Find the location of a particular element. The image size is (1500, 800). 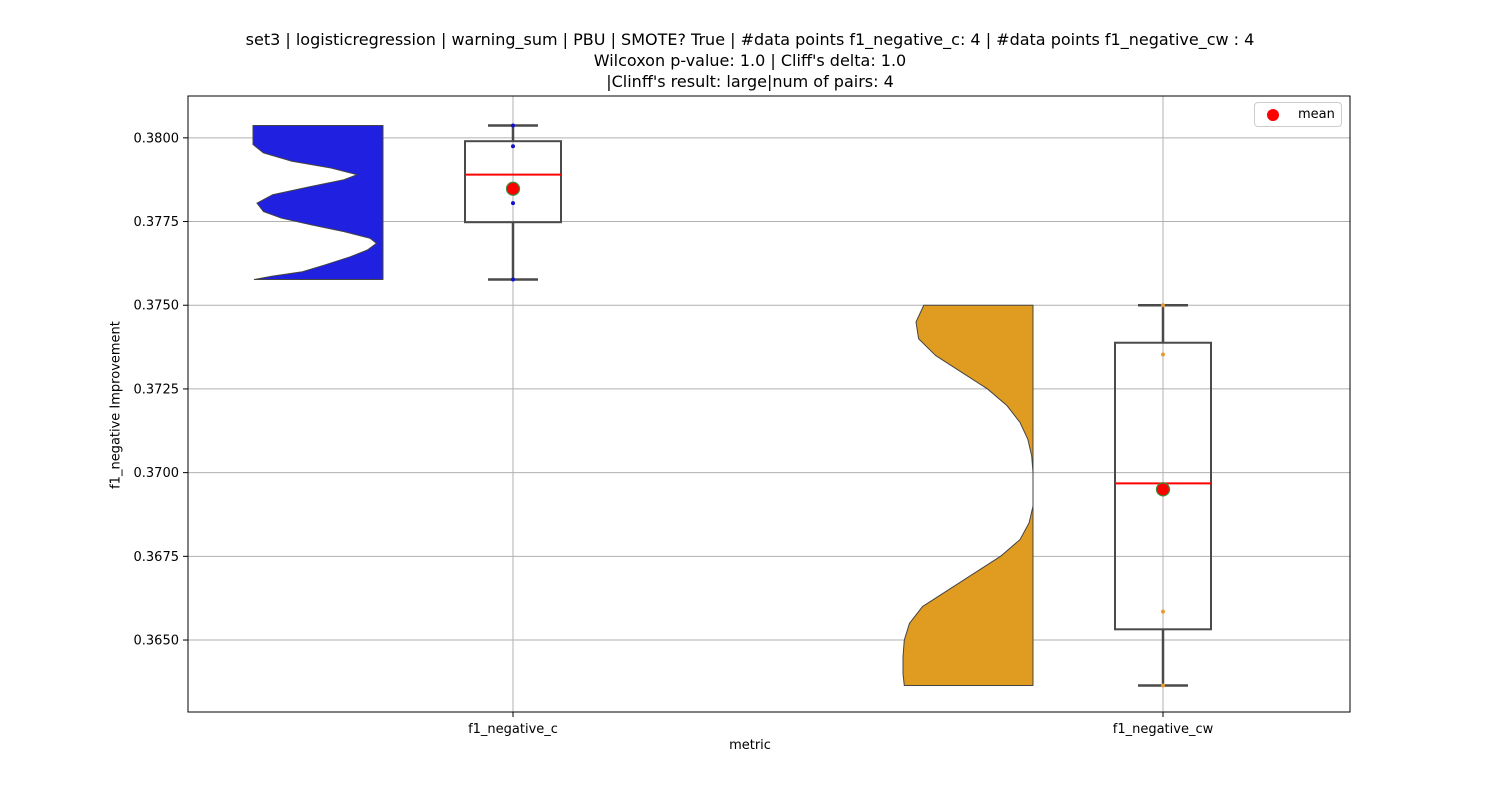

violin-f1_negative_cw is located at coordinates (968, 495).